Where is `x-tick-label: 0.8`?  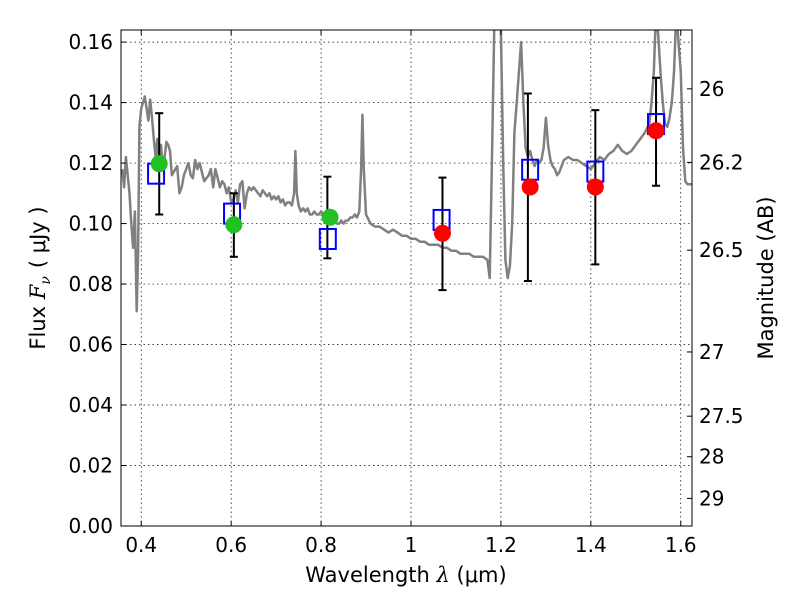
x-tick-label: 0.8 is located at coordinates (321, 545).